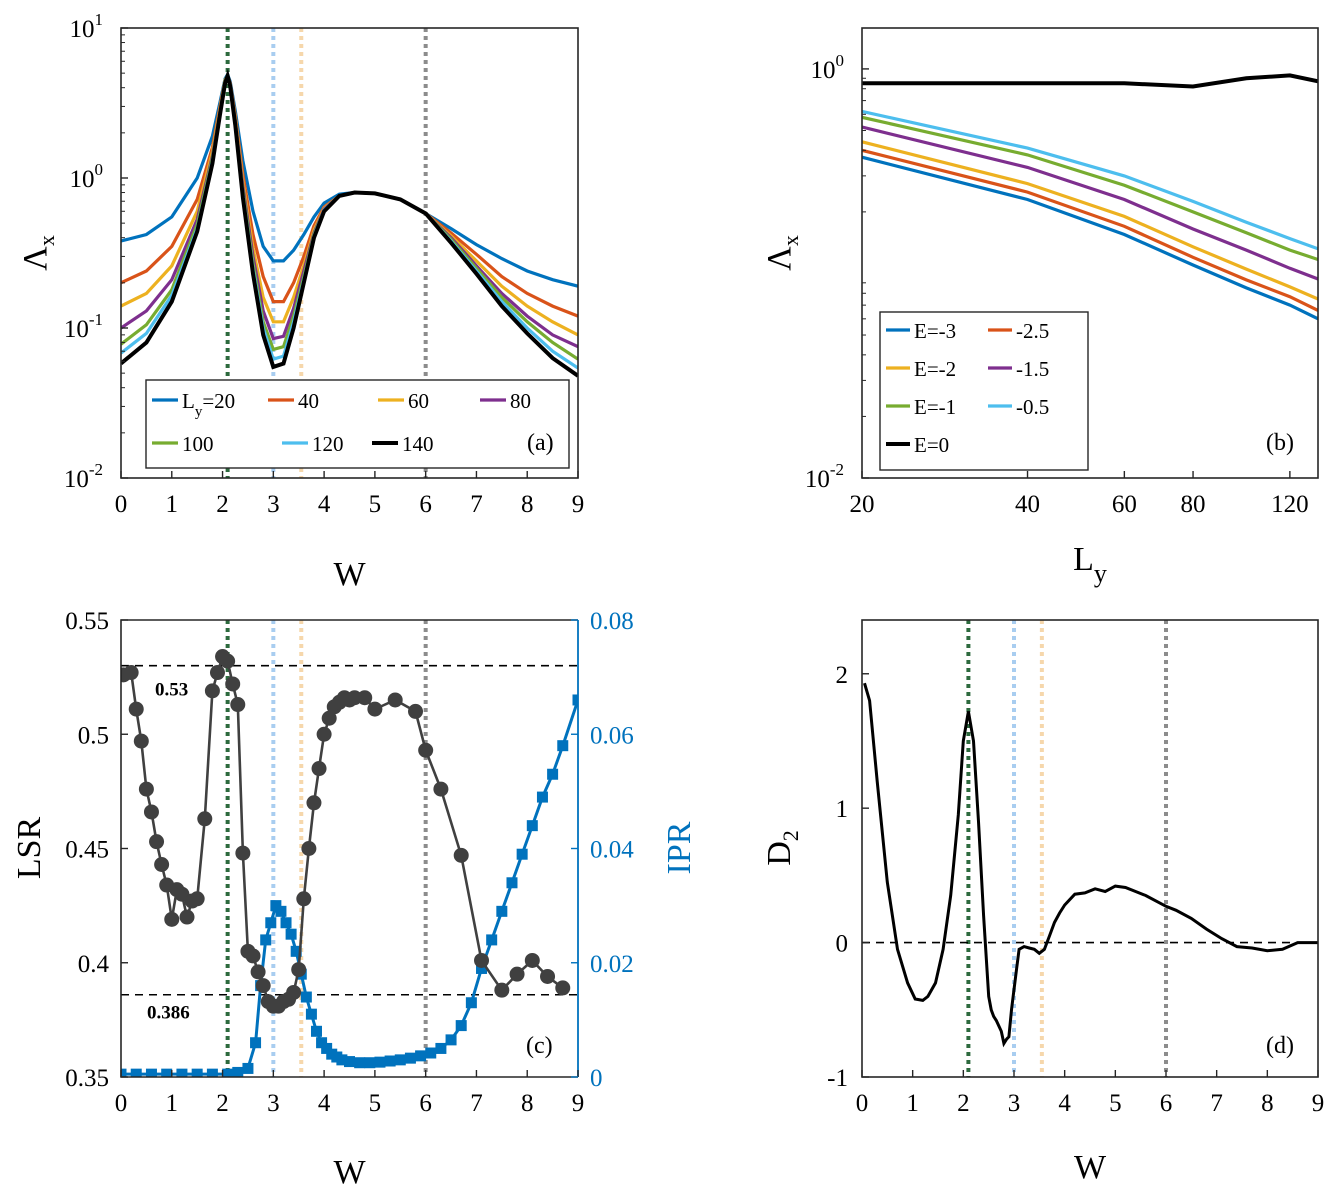  Describe the element at coordinates (1318, 1103) in the screenshot. I see `d-xtick-label: 9` at that location.